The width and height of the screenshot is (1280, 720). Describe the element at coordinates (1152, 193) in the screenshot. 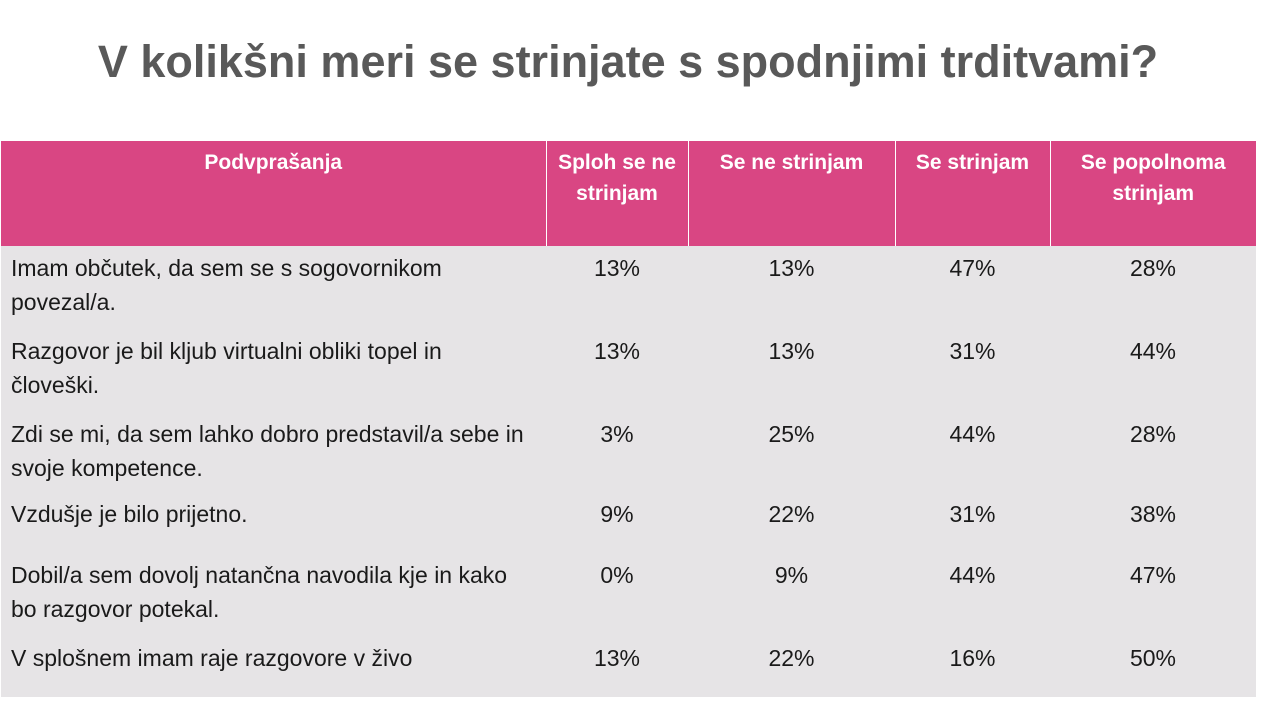

I see `header-strongly-agree: Se popolnoma strinjam` at that location.